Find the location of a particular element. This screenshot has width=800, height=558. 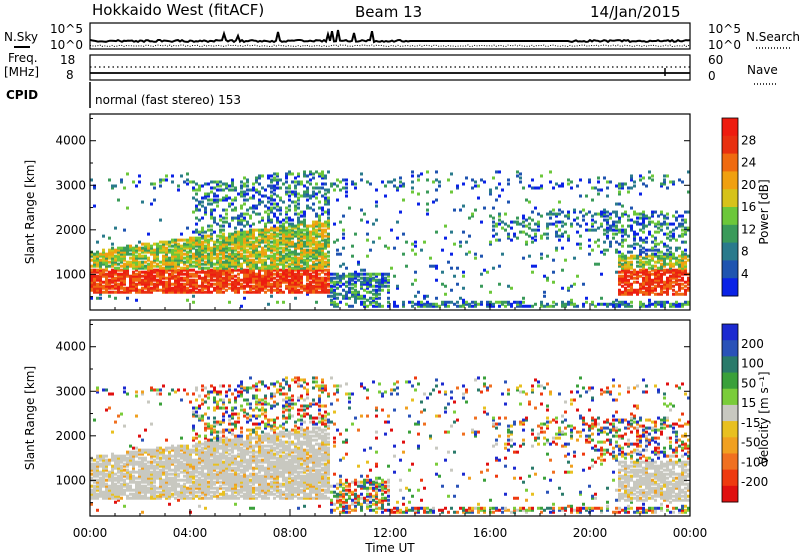

noise-right-tick-top: 10^5 is located at coordinates (724, 29).